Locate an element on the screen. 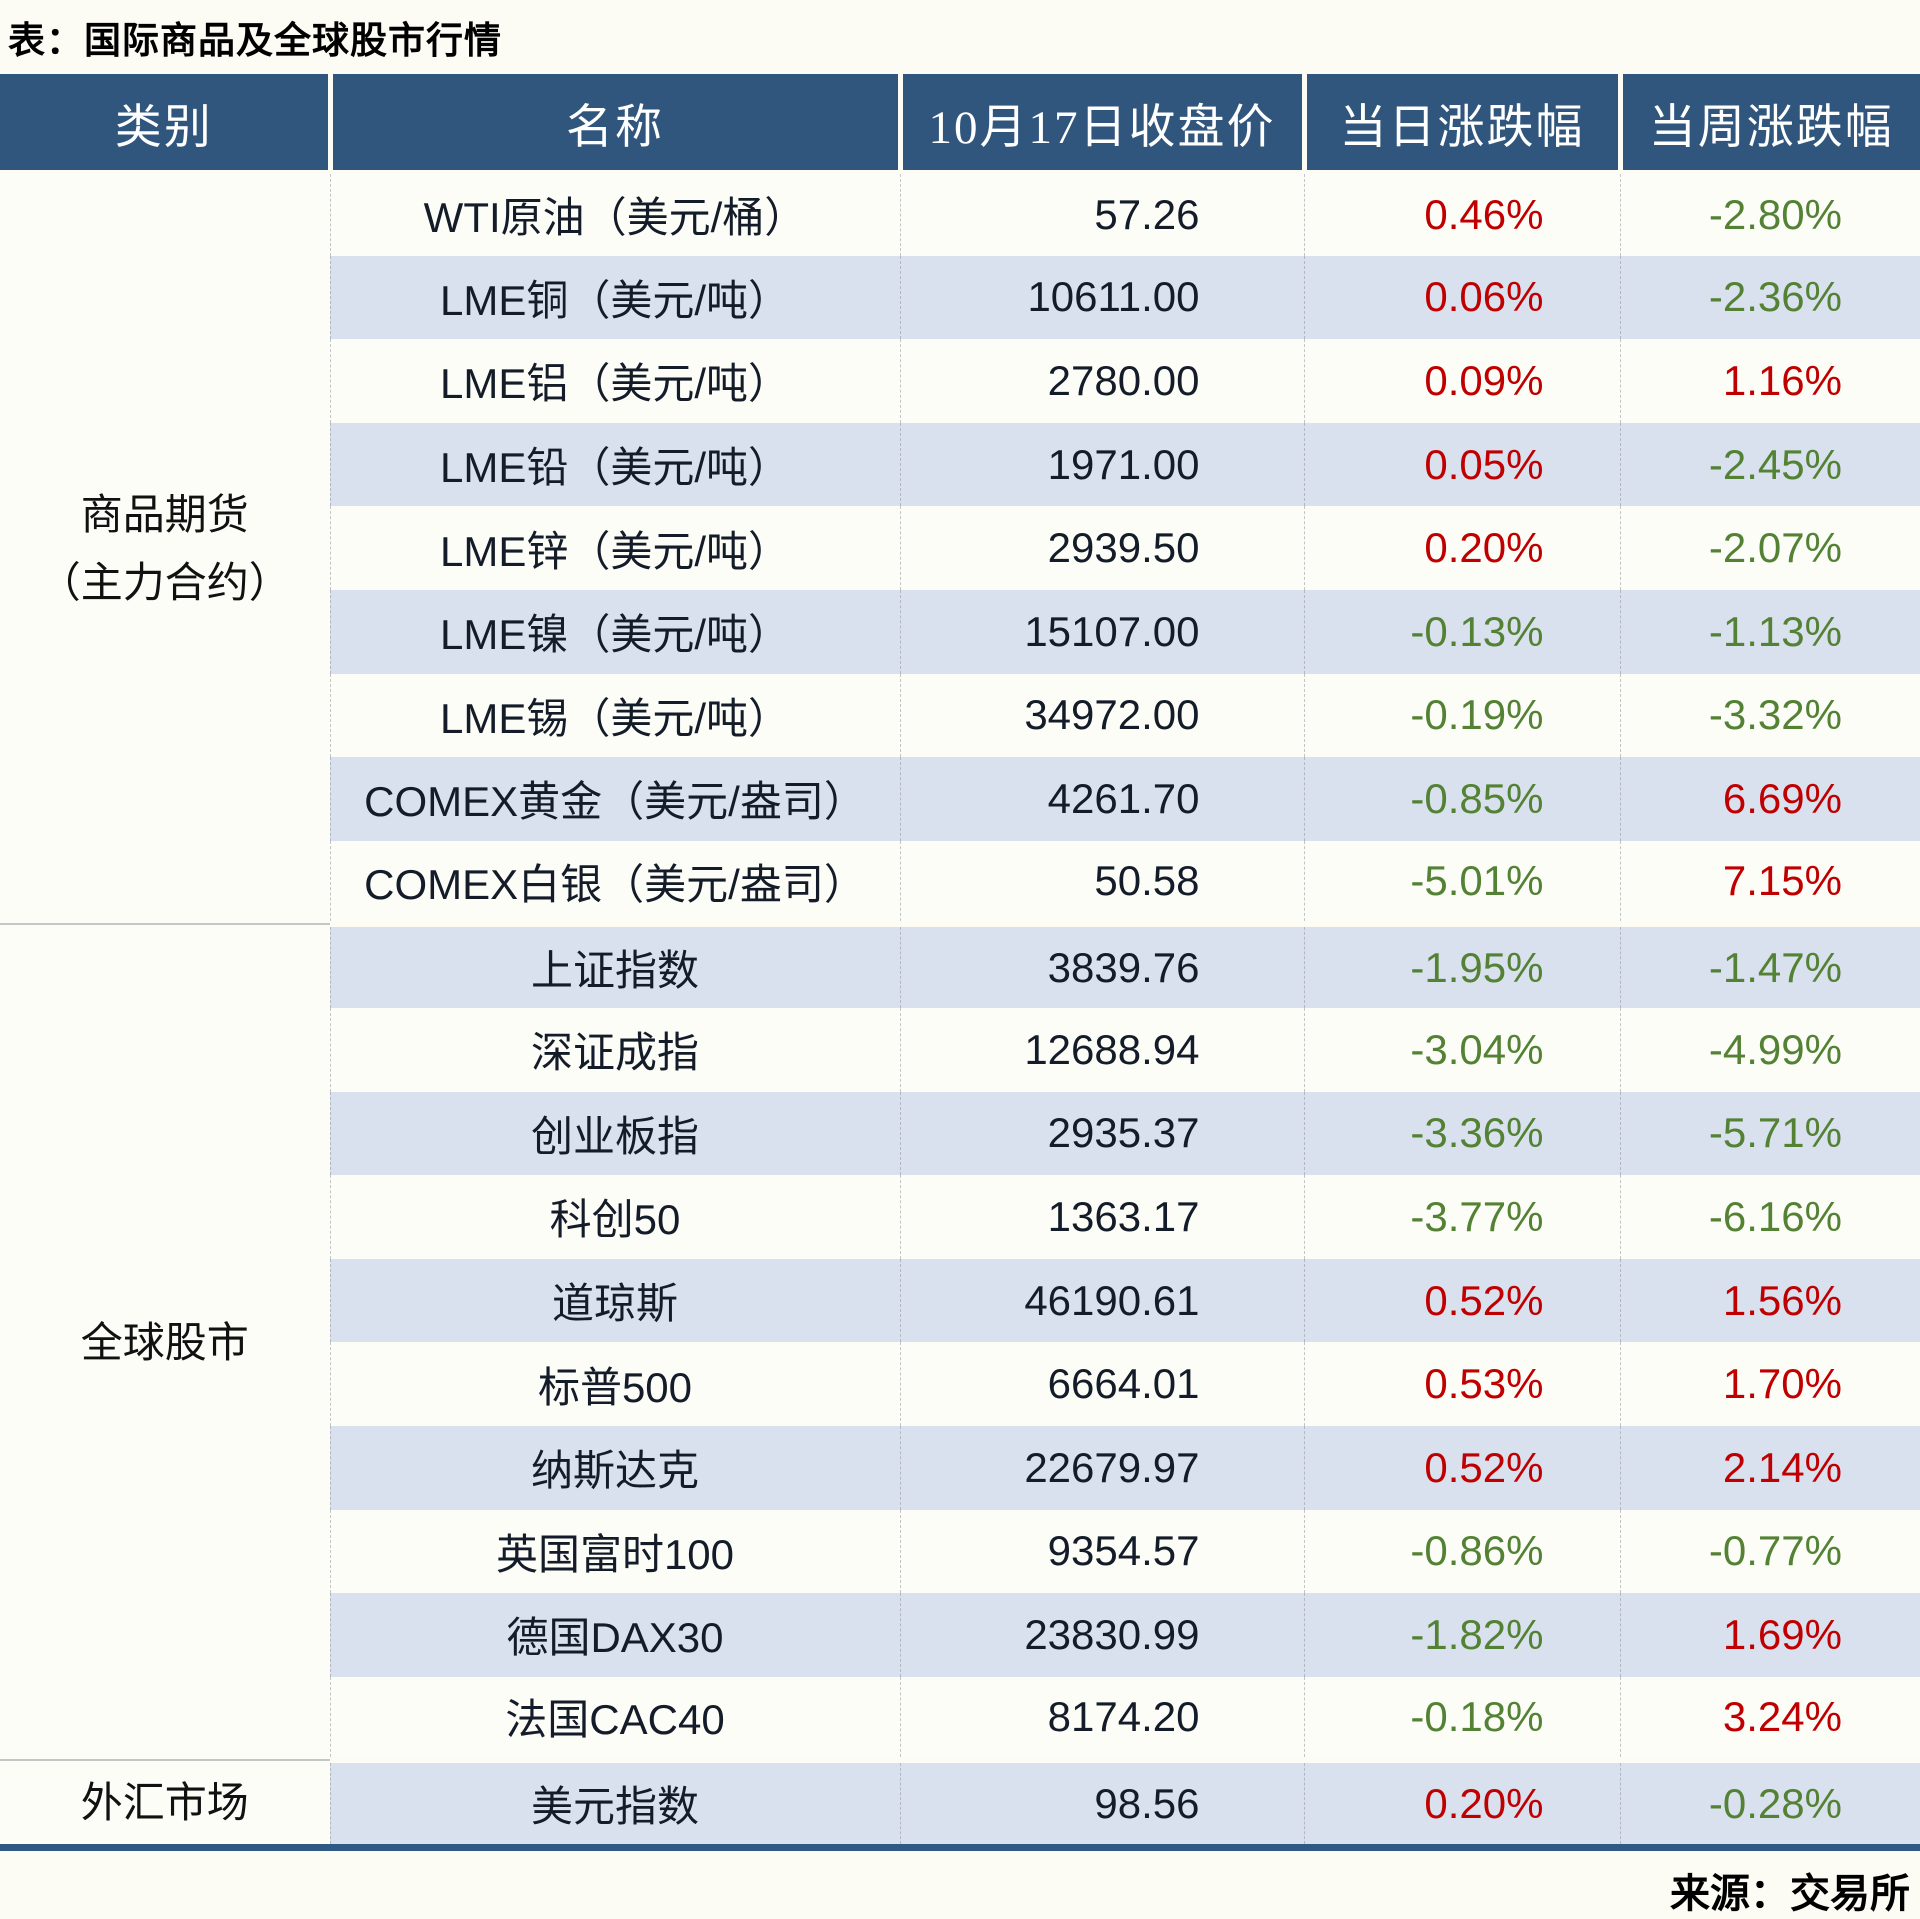 The width and height of the screenshot is (1920, 1919). close-price-cell: 3839.76 is located at coordinates (1102, 964).